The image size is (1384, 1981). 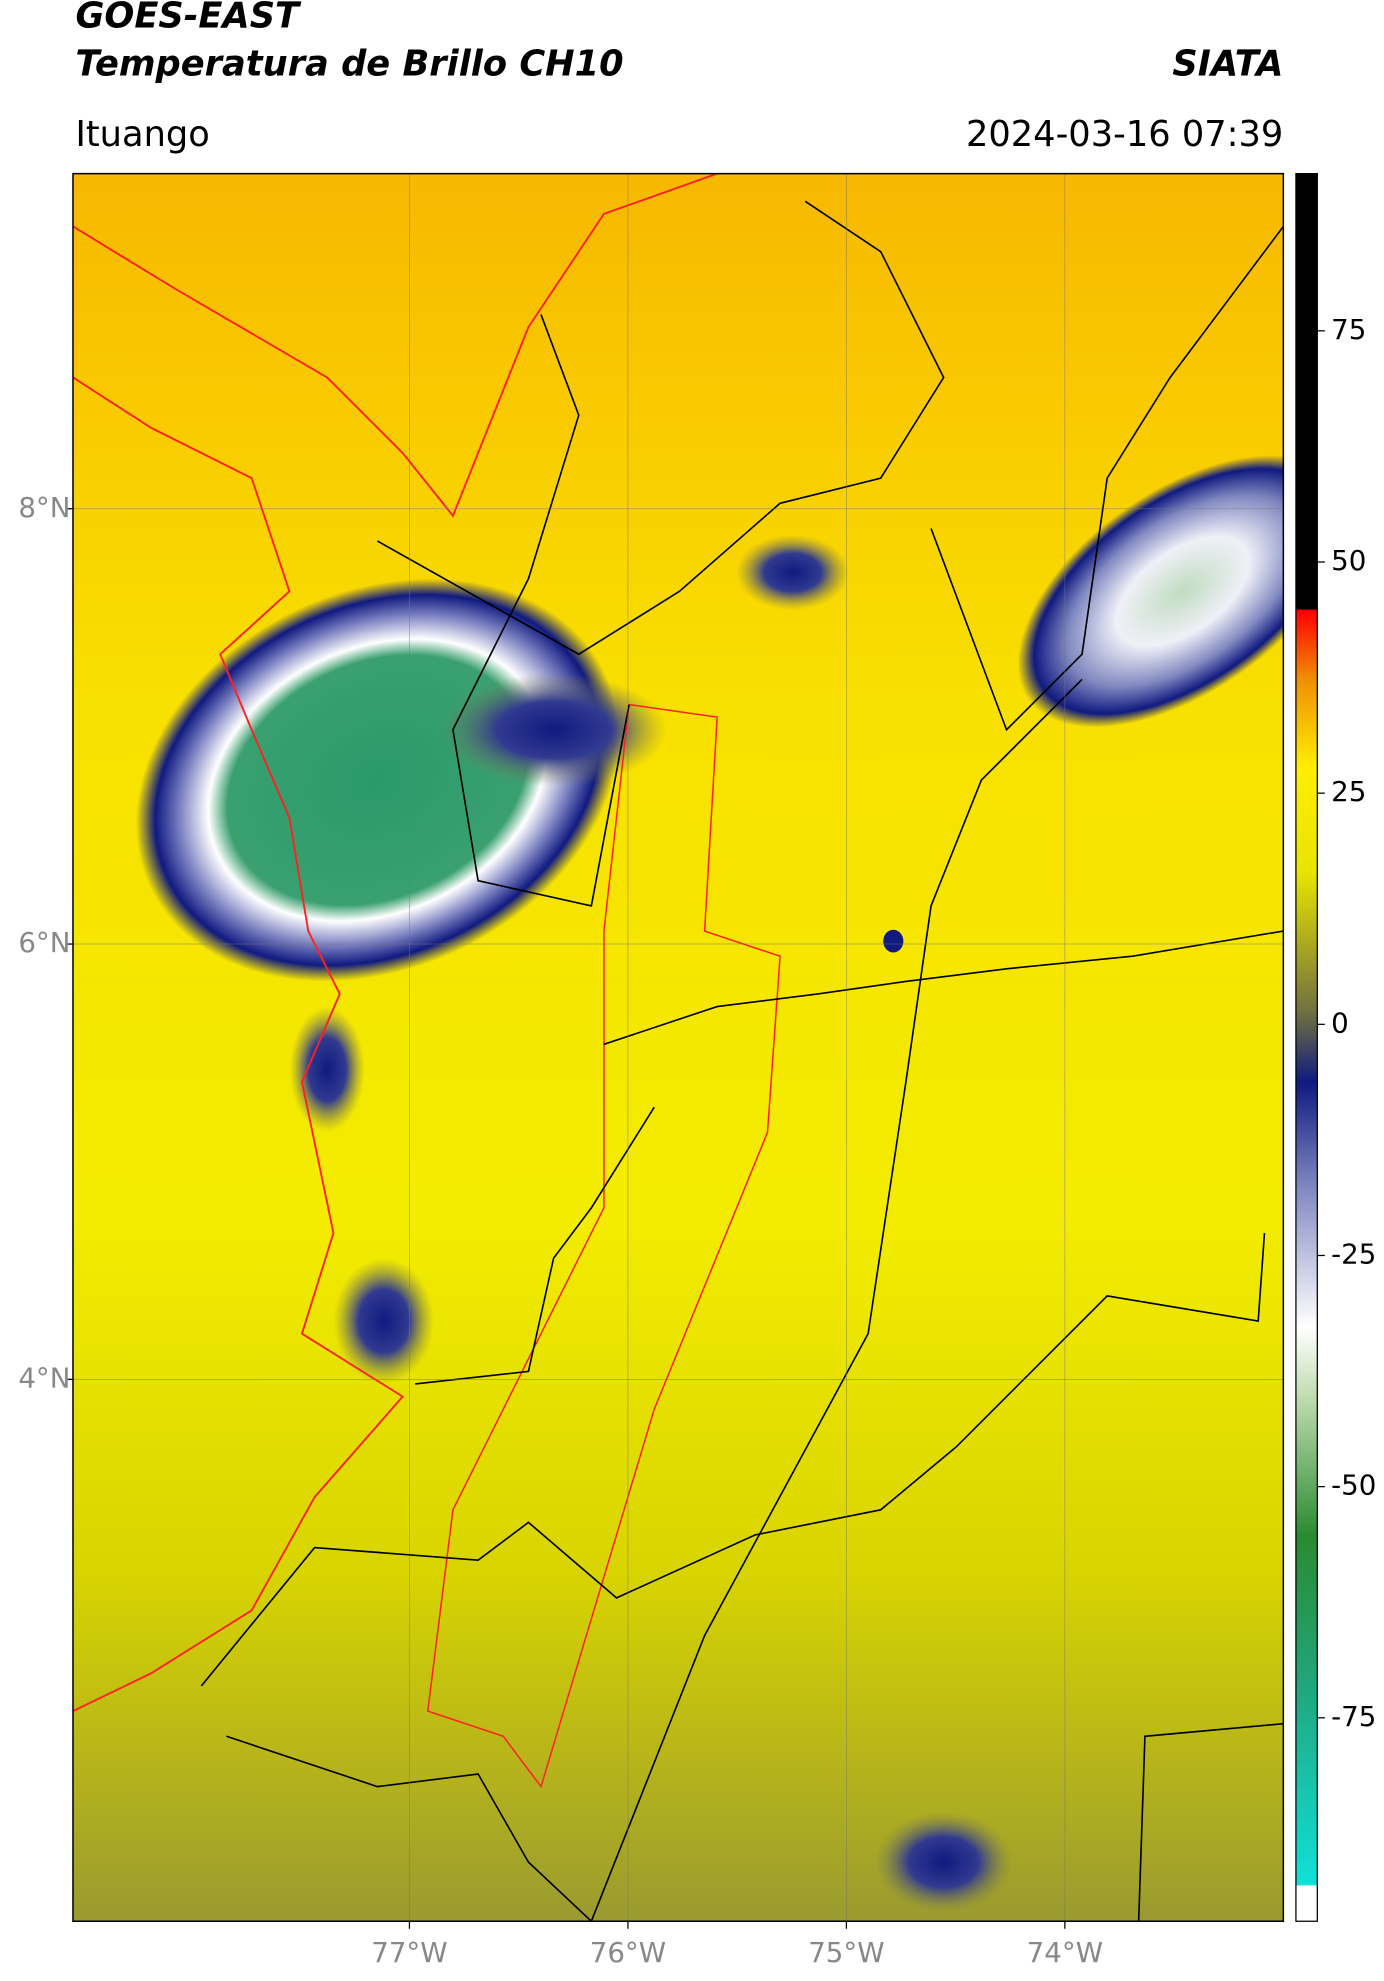 What do you see at coordinates (1353, 1716) in the screenshot?
I see `colorbar-tick-label: -75` at bounding box center [1353, 1716].